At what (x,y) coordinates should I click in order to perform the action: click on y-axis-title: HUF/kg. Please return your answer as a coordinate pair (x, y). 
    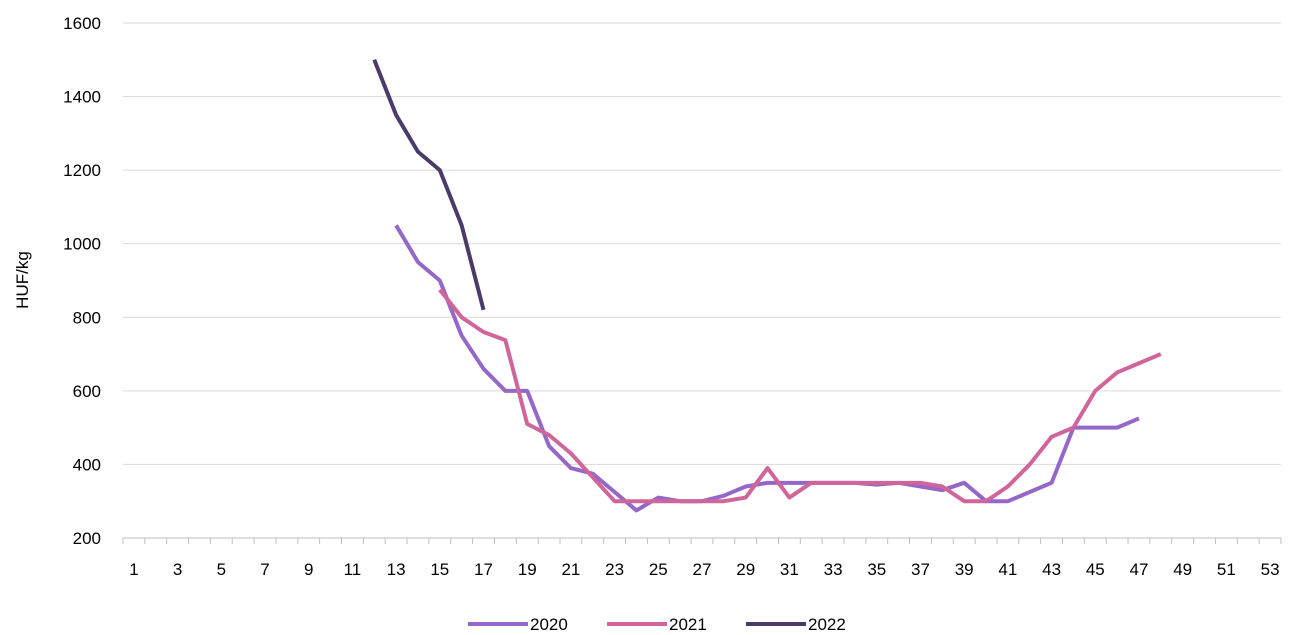
    Looking at the image, I should click on (22, 280).